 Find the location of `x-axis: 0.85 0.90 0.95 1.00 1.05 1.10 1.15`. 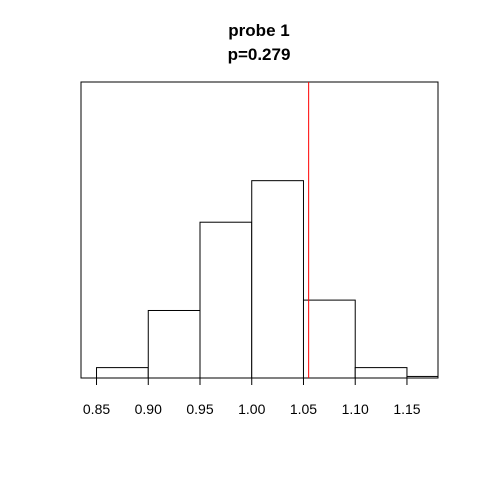

x-axis: 0.85 0.90 0.95 1.00 1.05 1.10 1.15 is located at coordinates (252, 397).